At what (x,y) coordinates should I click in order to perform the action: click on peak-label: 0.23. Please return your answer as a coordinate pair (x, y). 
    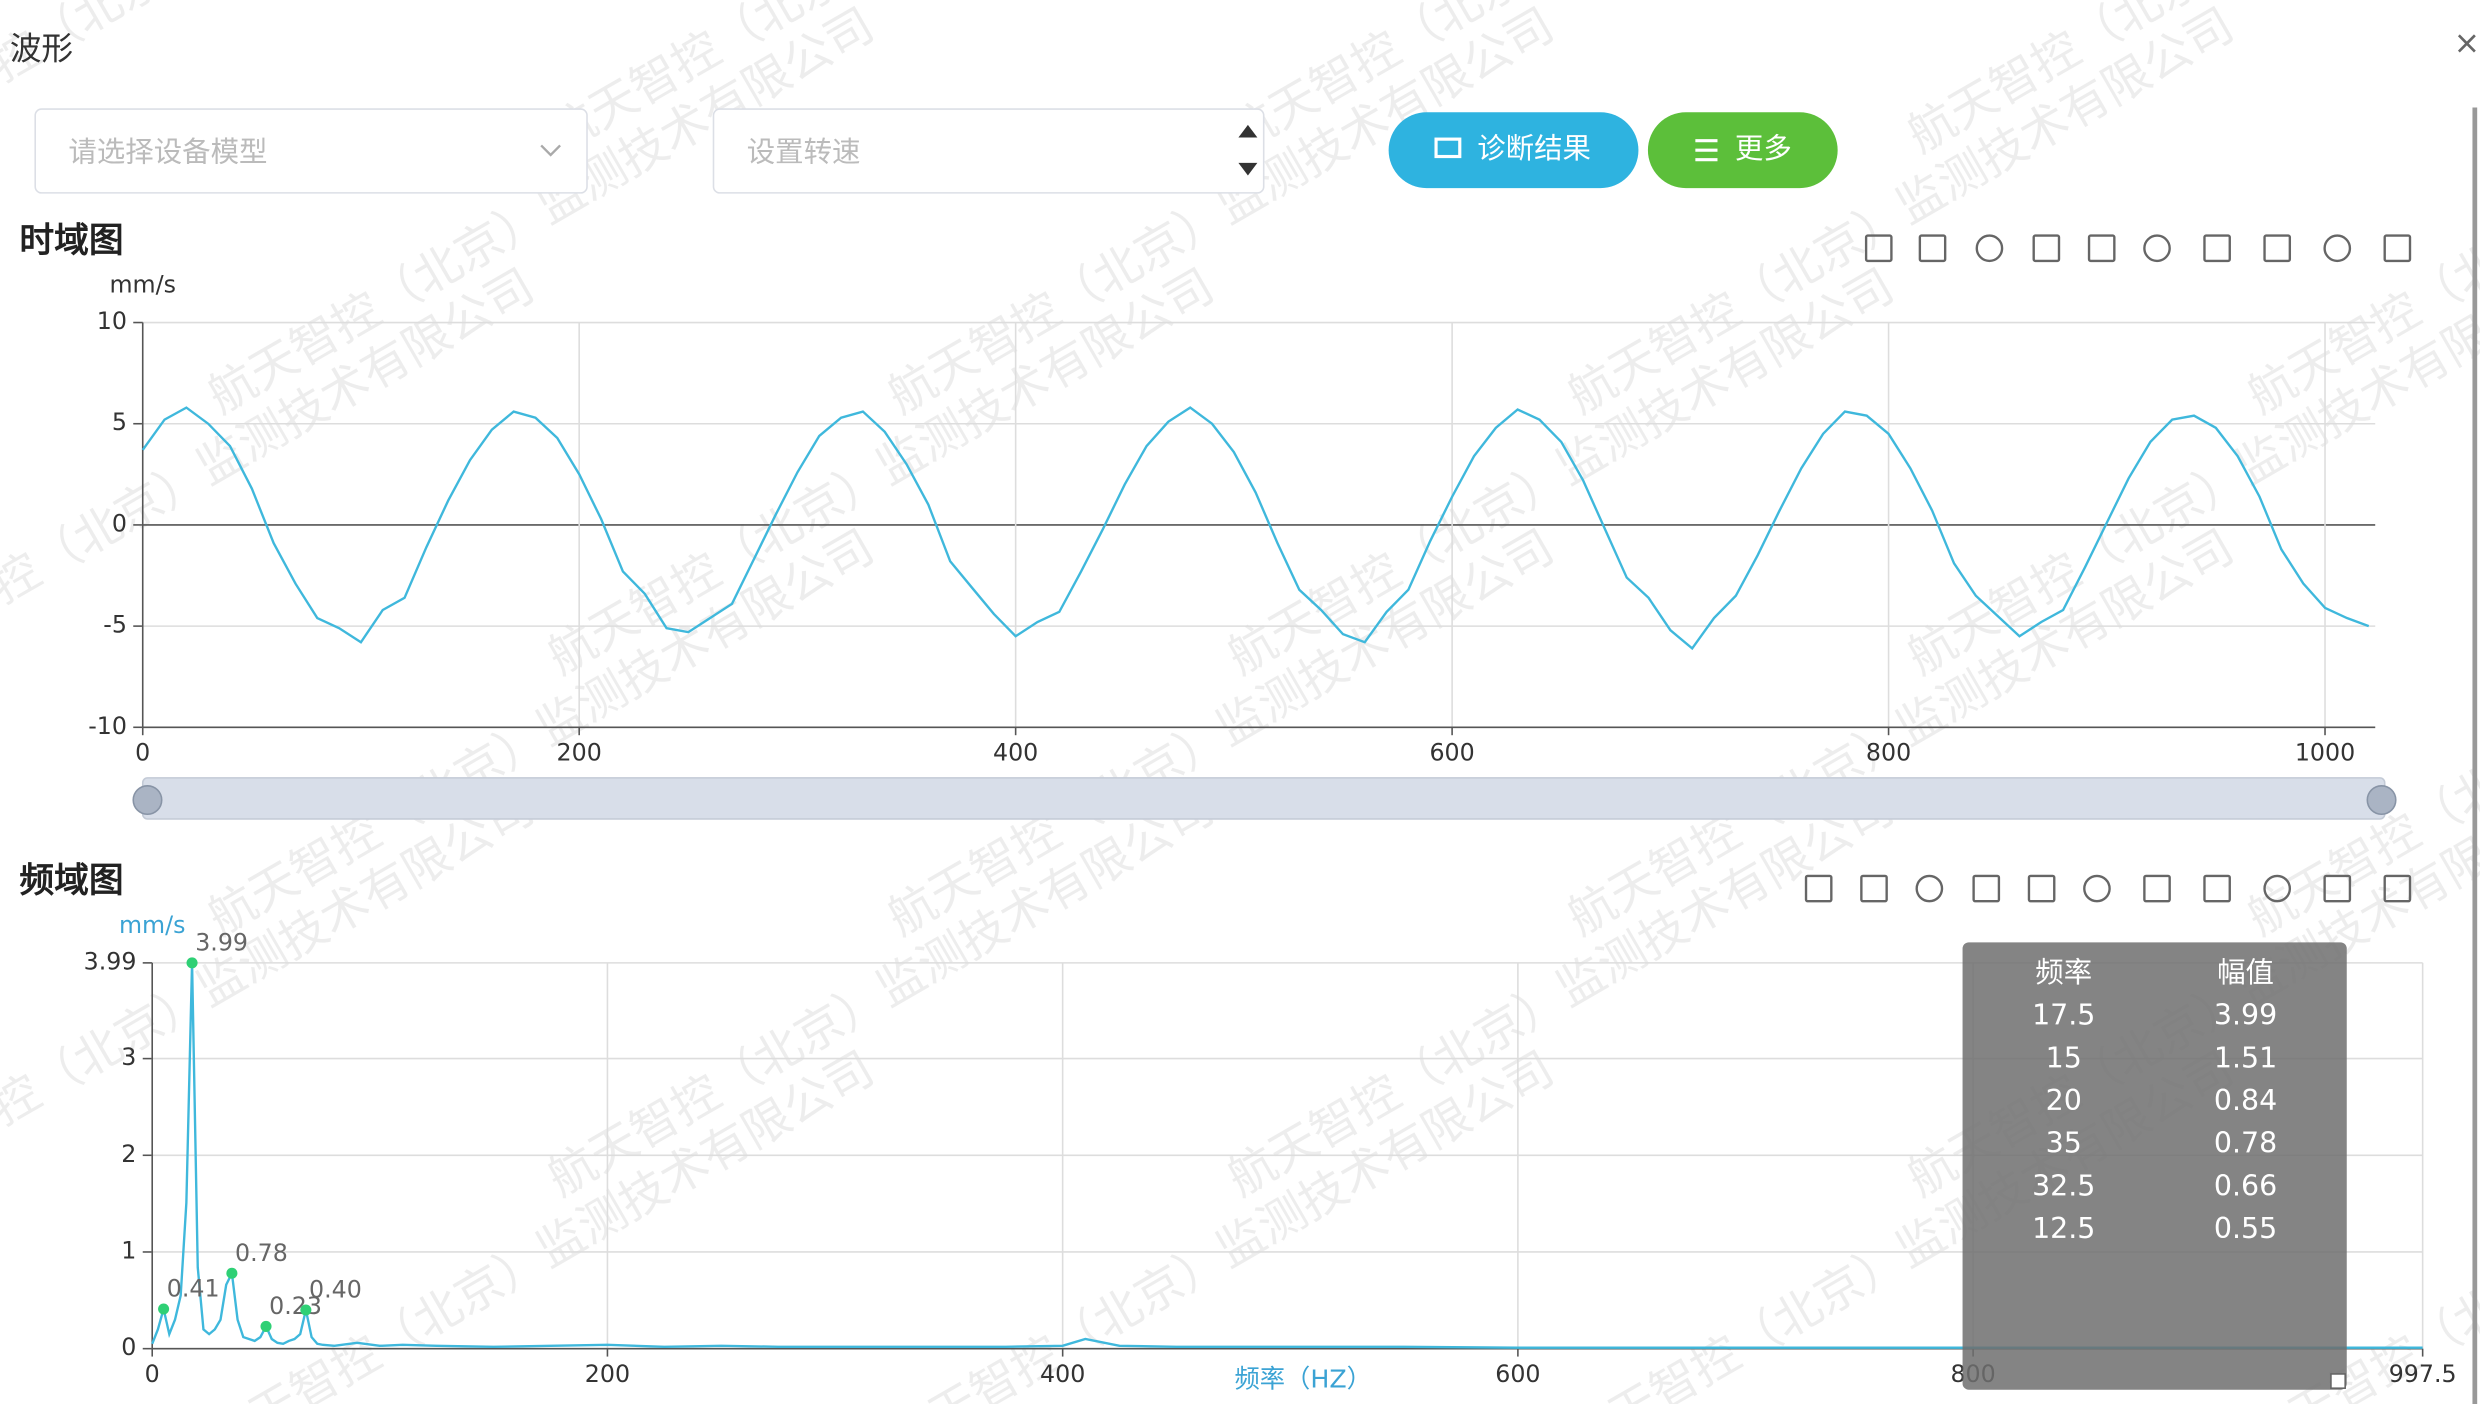
    Looking at the image, I should click on (295, 1306).